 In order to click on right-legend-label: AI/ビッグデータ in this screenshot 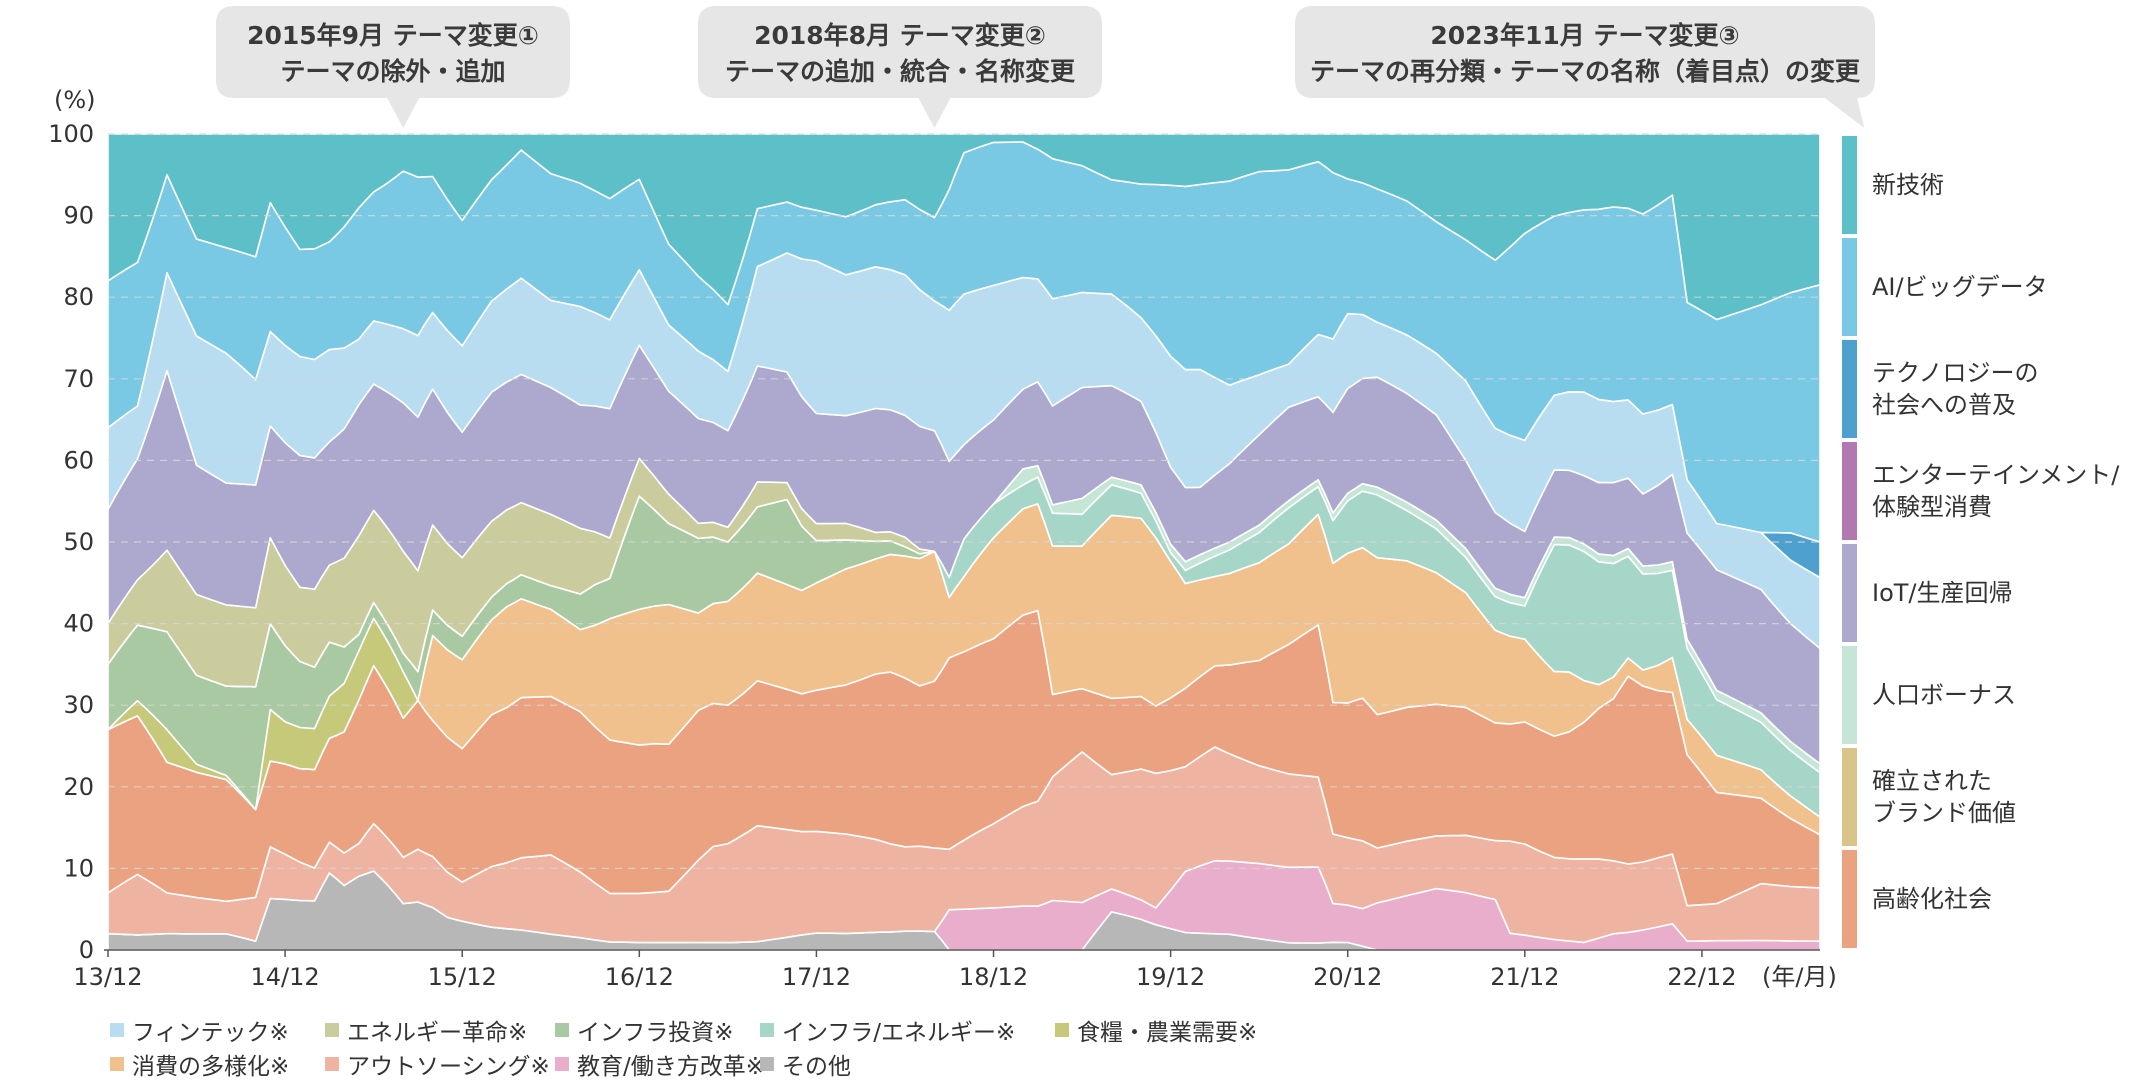, I will do `click(1960, 287)`.